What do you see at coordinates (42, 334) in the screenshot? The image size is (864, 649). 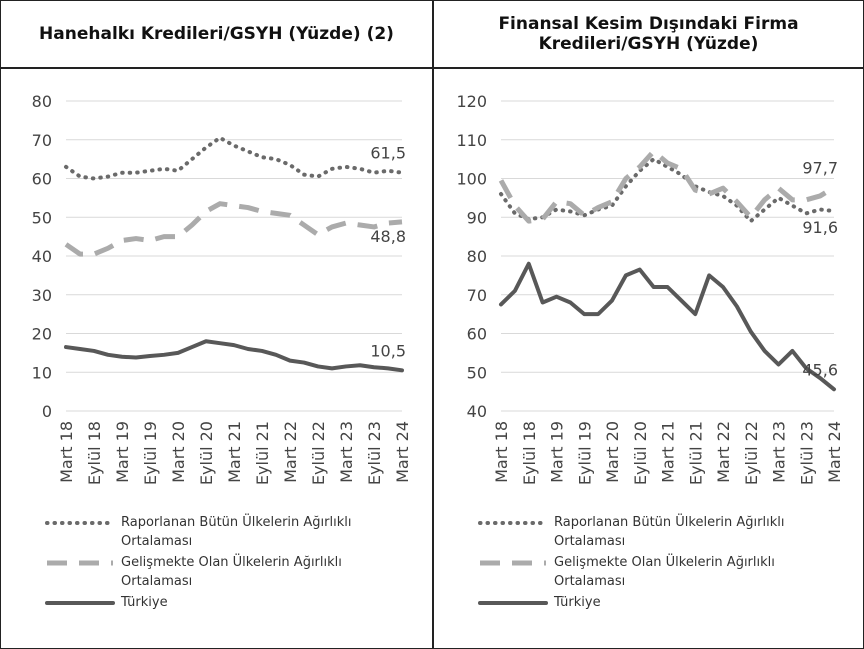 I see `y-tick-label: 20` at bounding box center [42, 334].